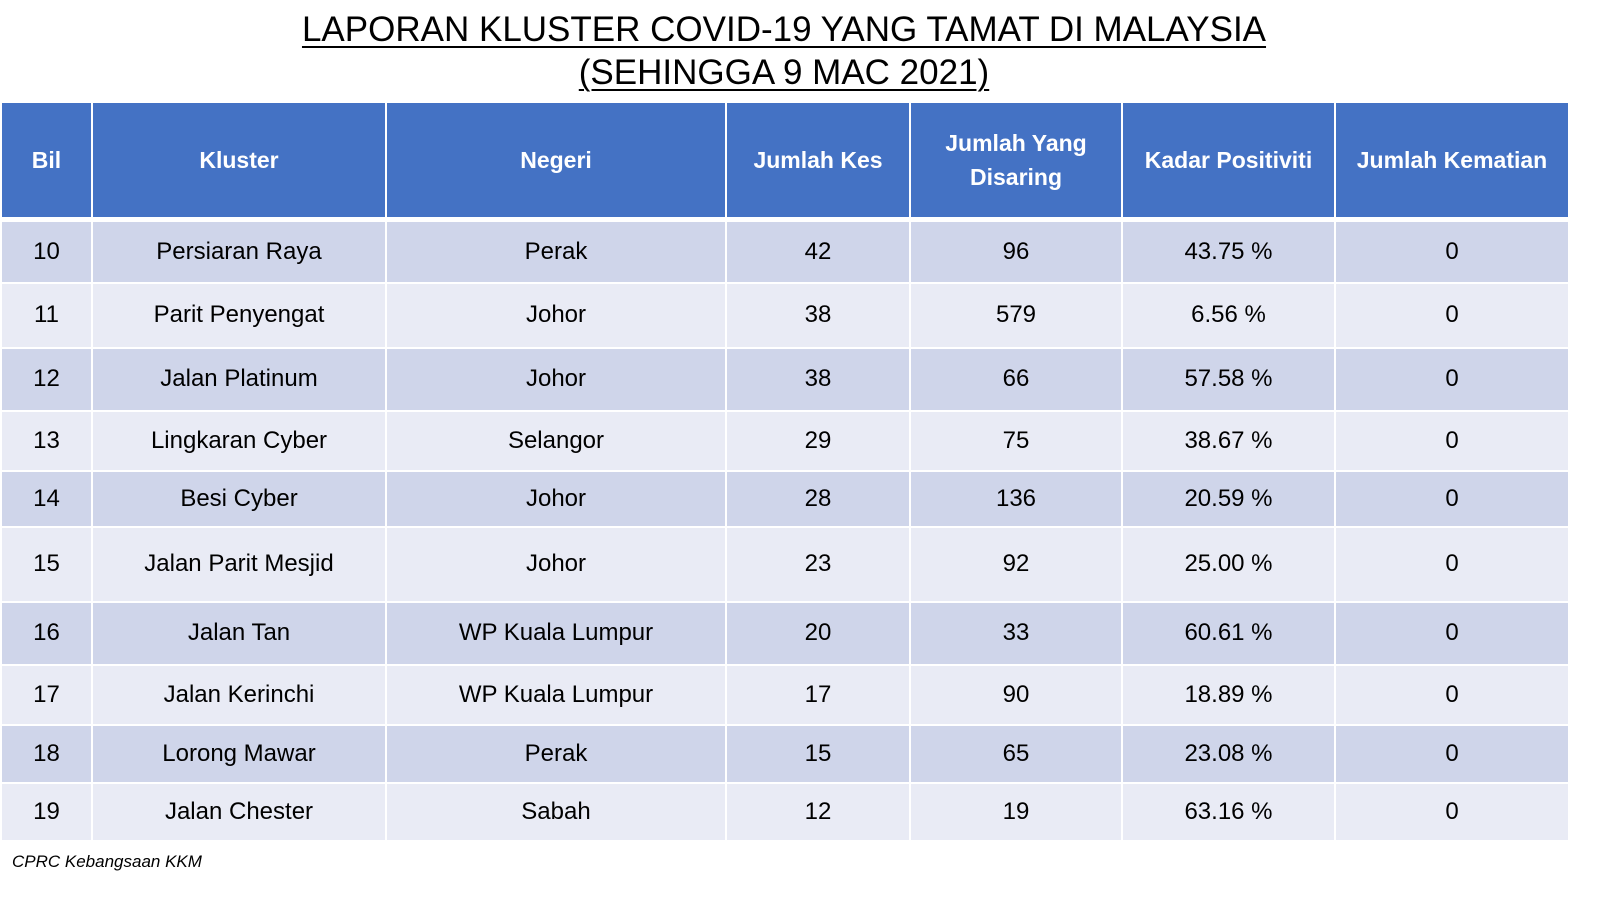  I want to click on cell-kadar-positiviti: 25.00 %, so click(1228, 564).